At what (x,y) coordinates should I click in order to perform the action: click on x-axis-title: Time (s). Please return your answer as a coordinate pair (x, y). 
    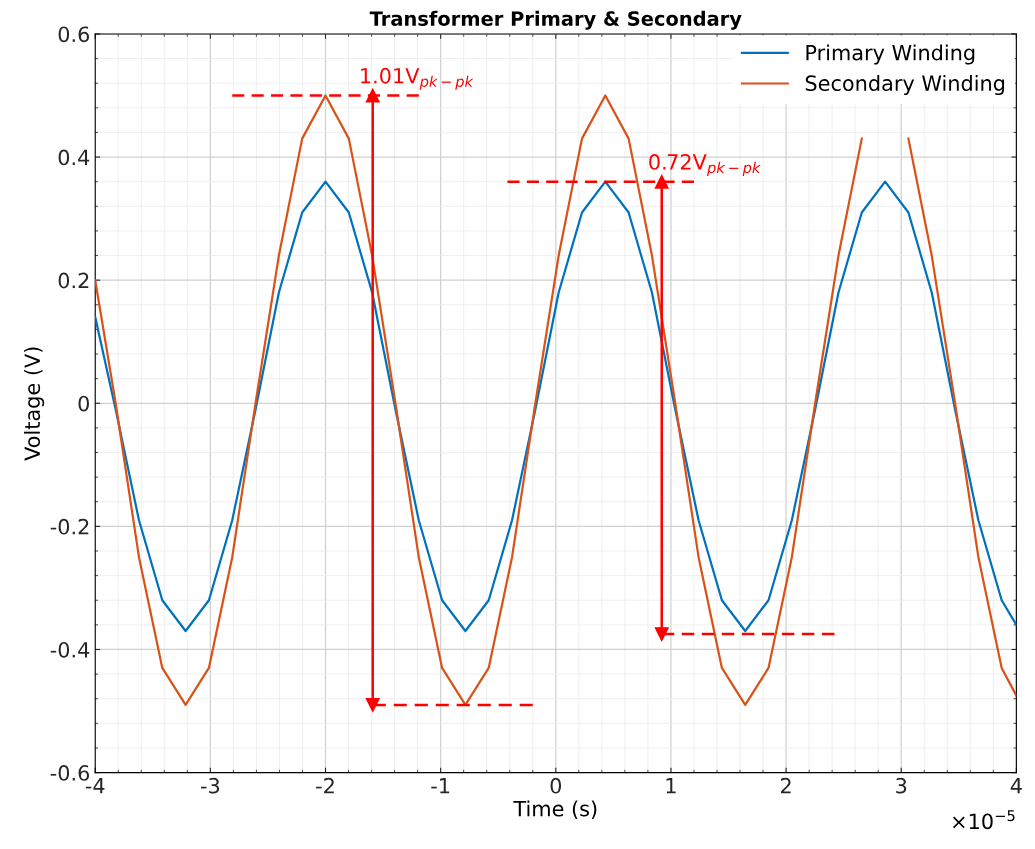
    Looking at the image, I should click on (555, 809).